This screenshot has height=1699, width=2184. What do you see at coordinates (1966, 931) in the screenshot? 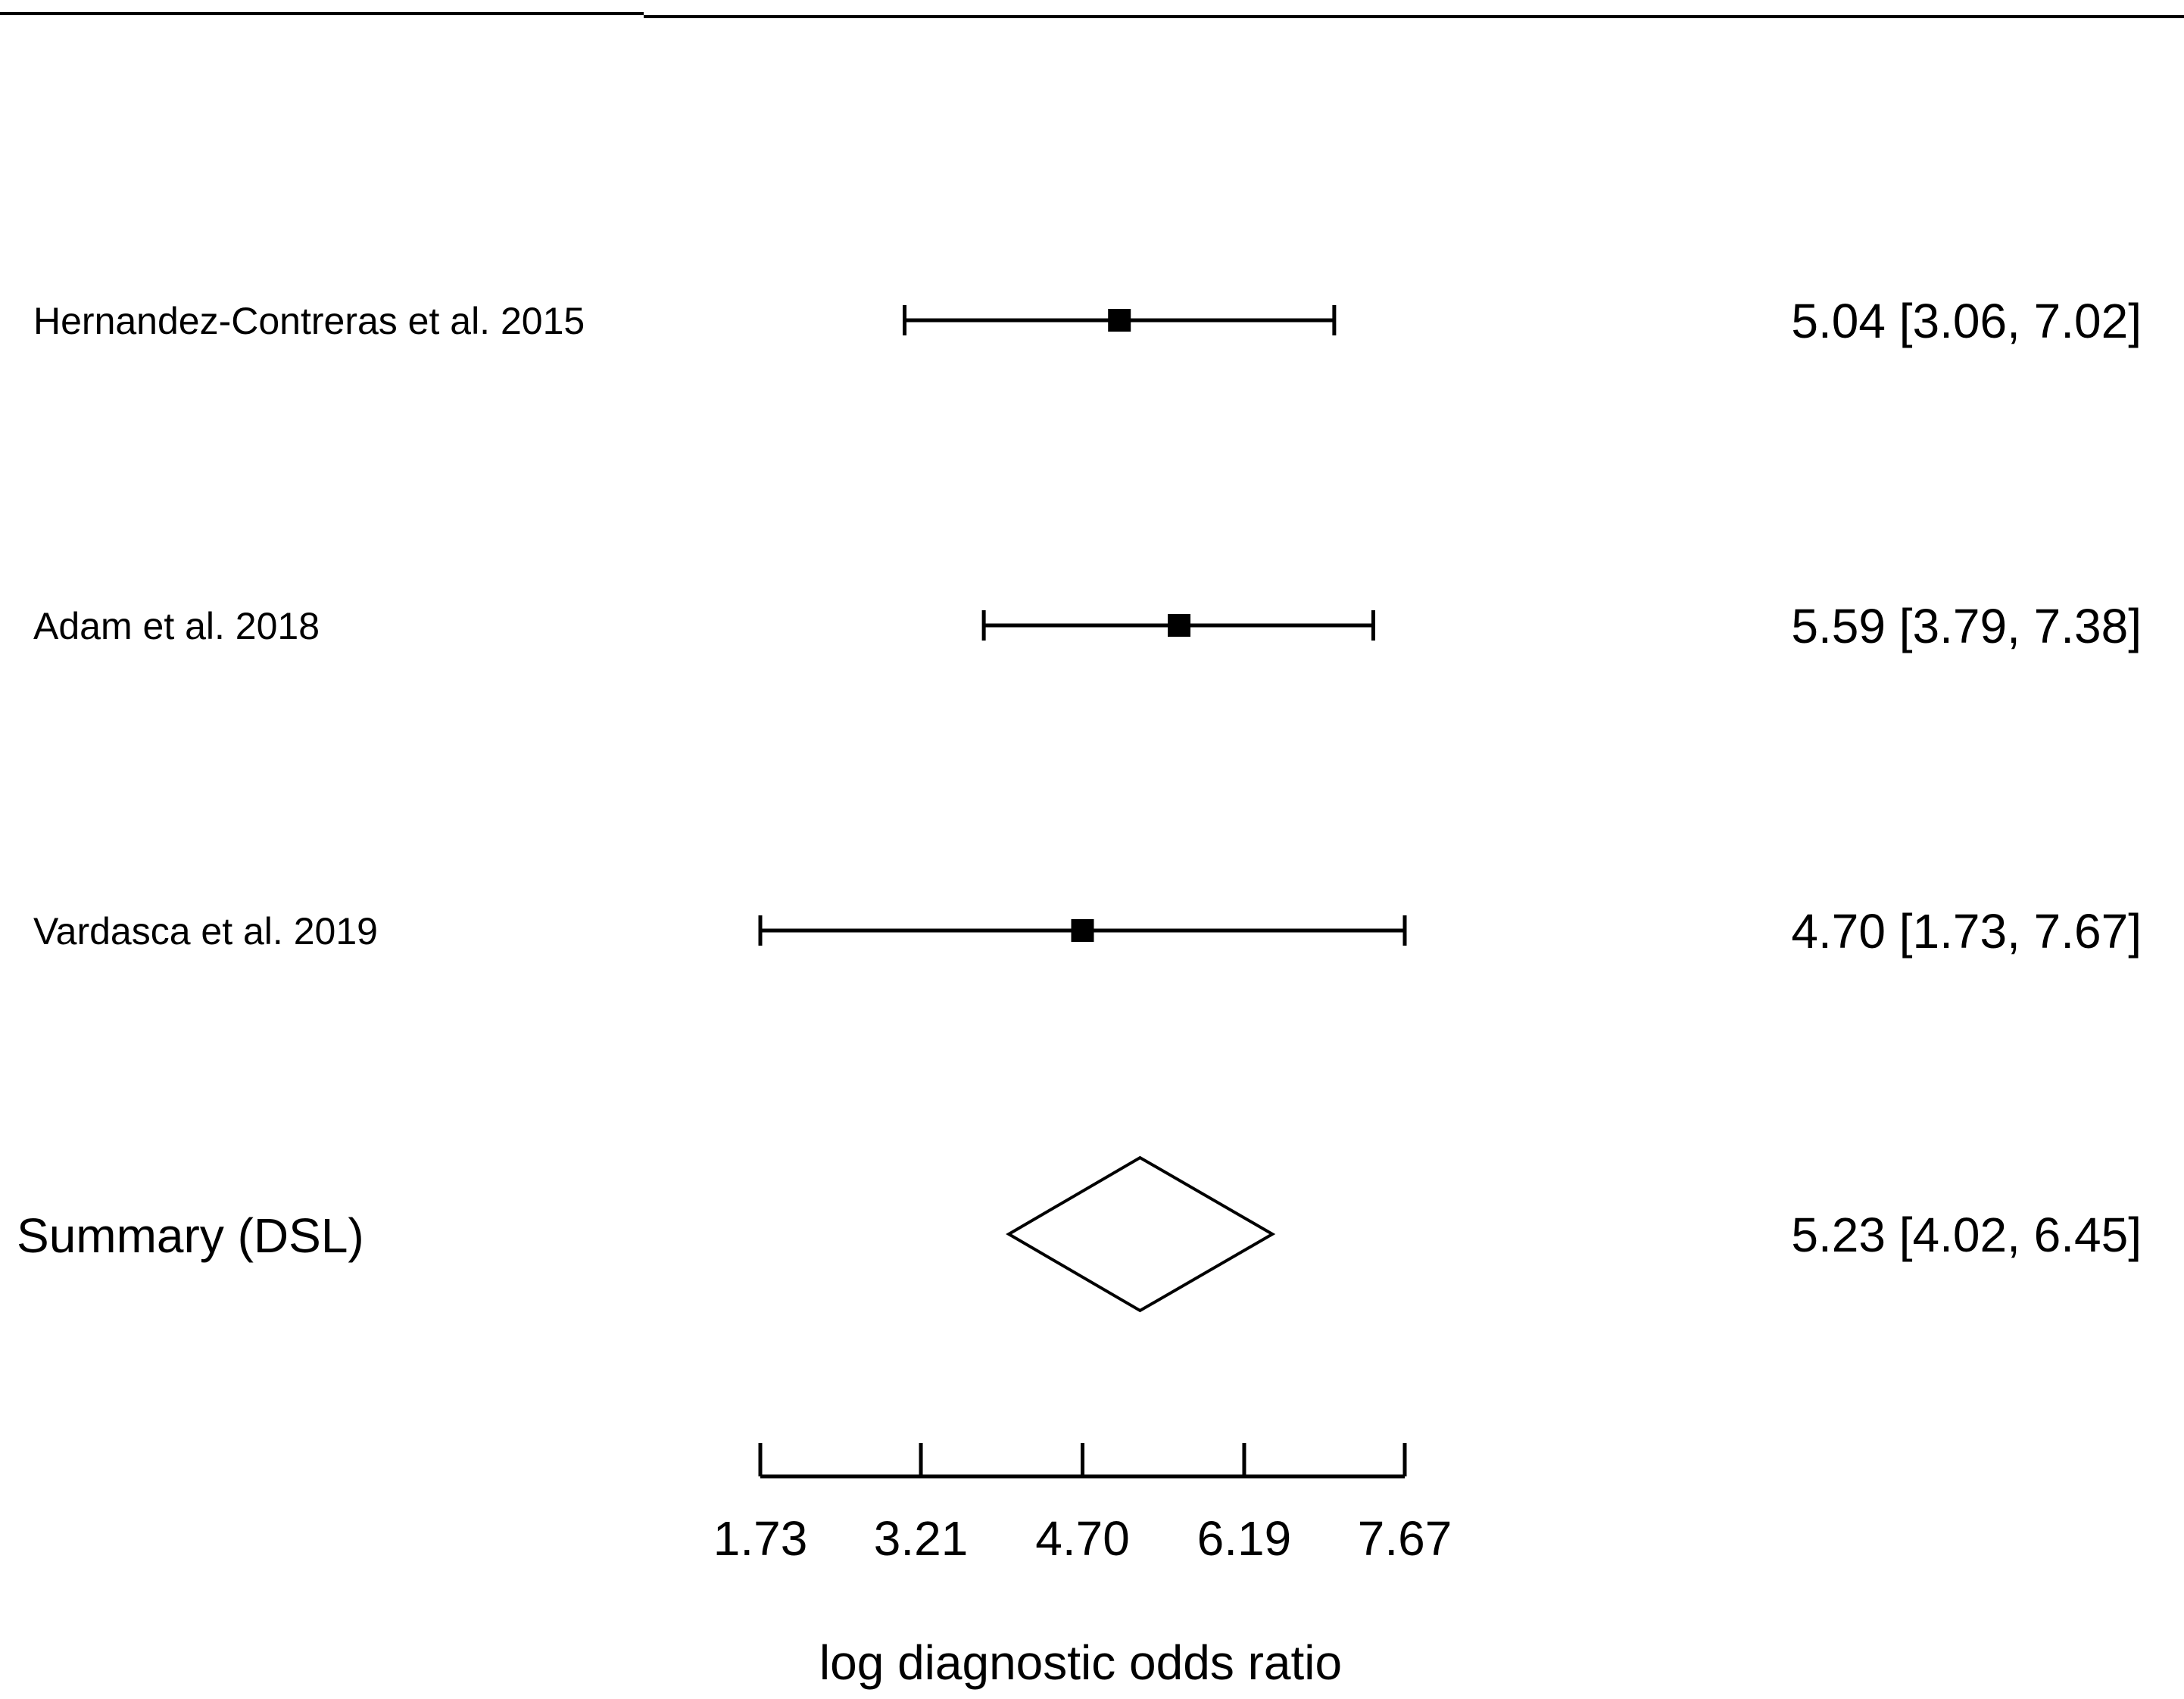
I see `effect-text: 4.70 [1.73, 7.67]` at bounding box center [1966, 931].